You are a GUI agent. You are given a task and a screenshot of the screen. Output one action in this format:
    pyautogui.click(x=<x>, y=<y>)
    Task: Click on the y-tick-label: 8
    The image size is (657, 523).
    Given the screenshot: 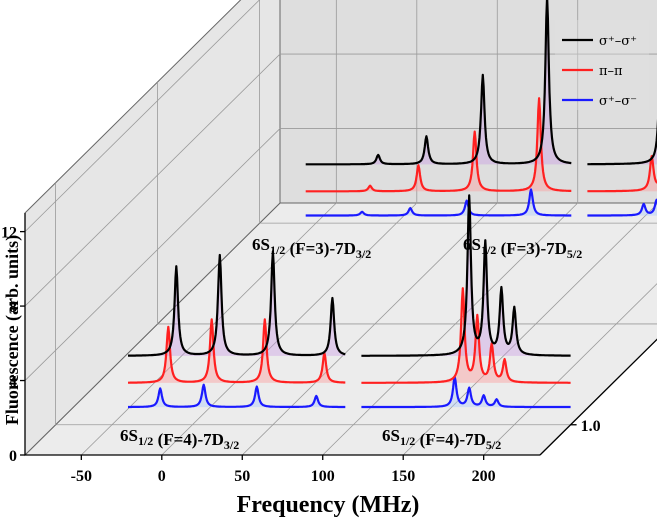 What is the action you would take?
    pyautogui.click(x=13, y=307)
    